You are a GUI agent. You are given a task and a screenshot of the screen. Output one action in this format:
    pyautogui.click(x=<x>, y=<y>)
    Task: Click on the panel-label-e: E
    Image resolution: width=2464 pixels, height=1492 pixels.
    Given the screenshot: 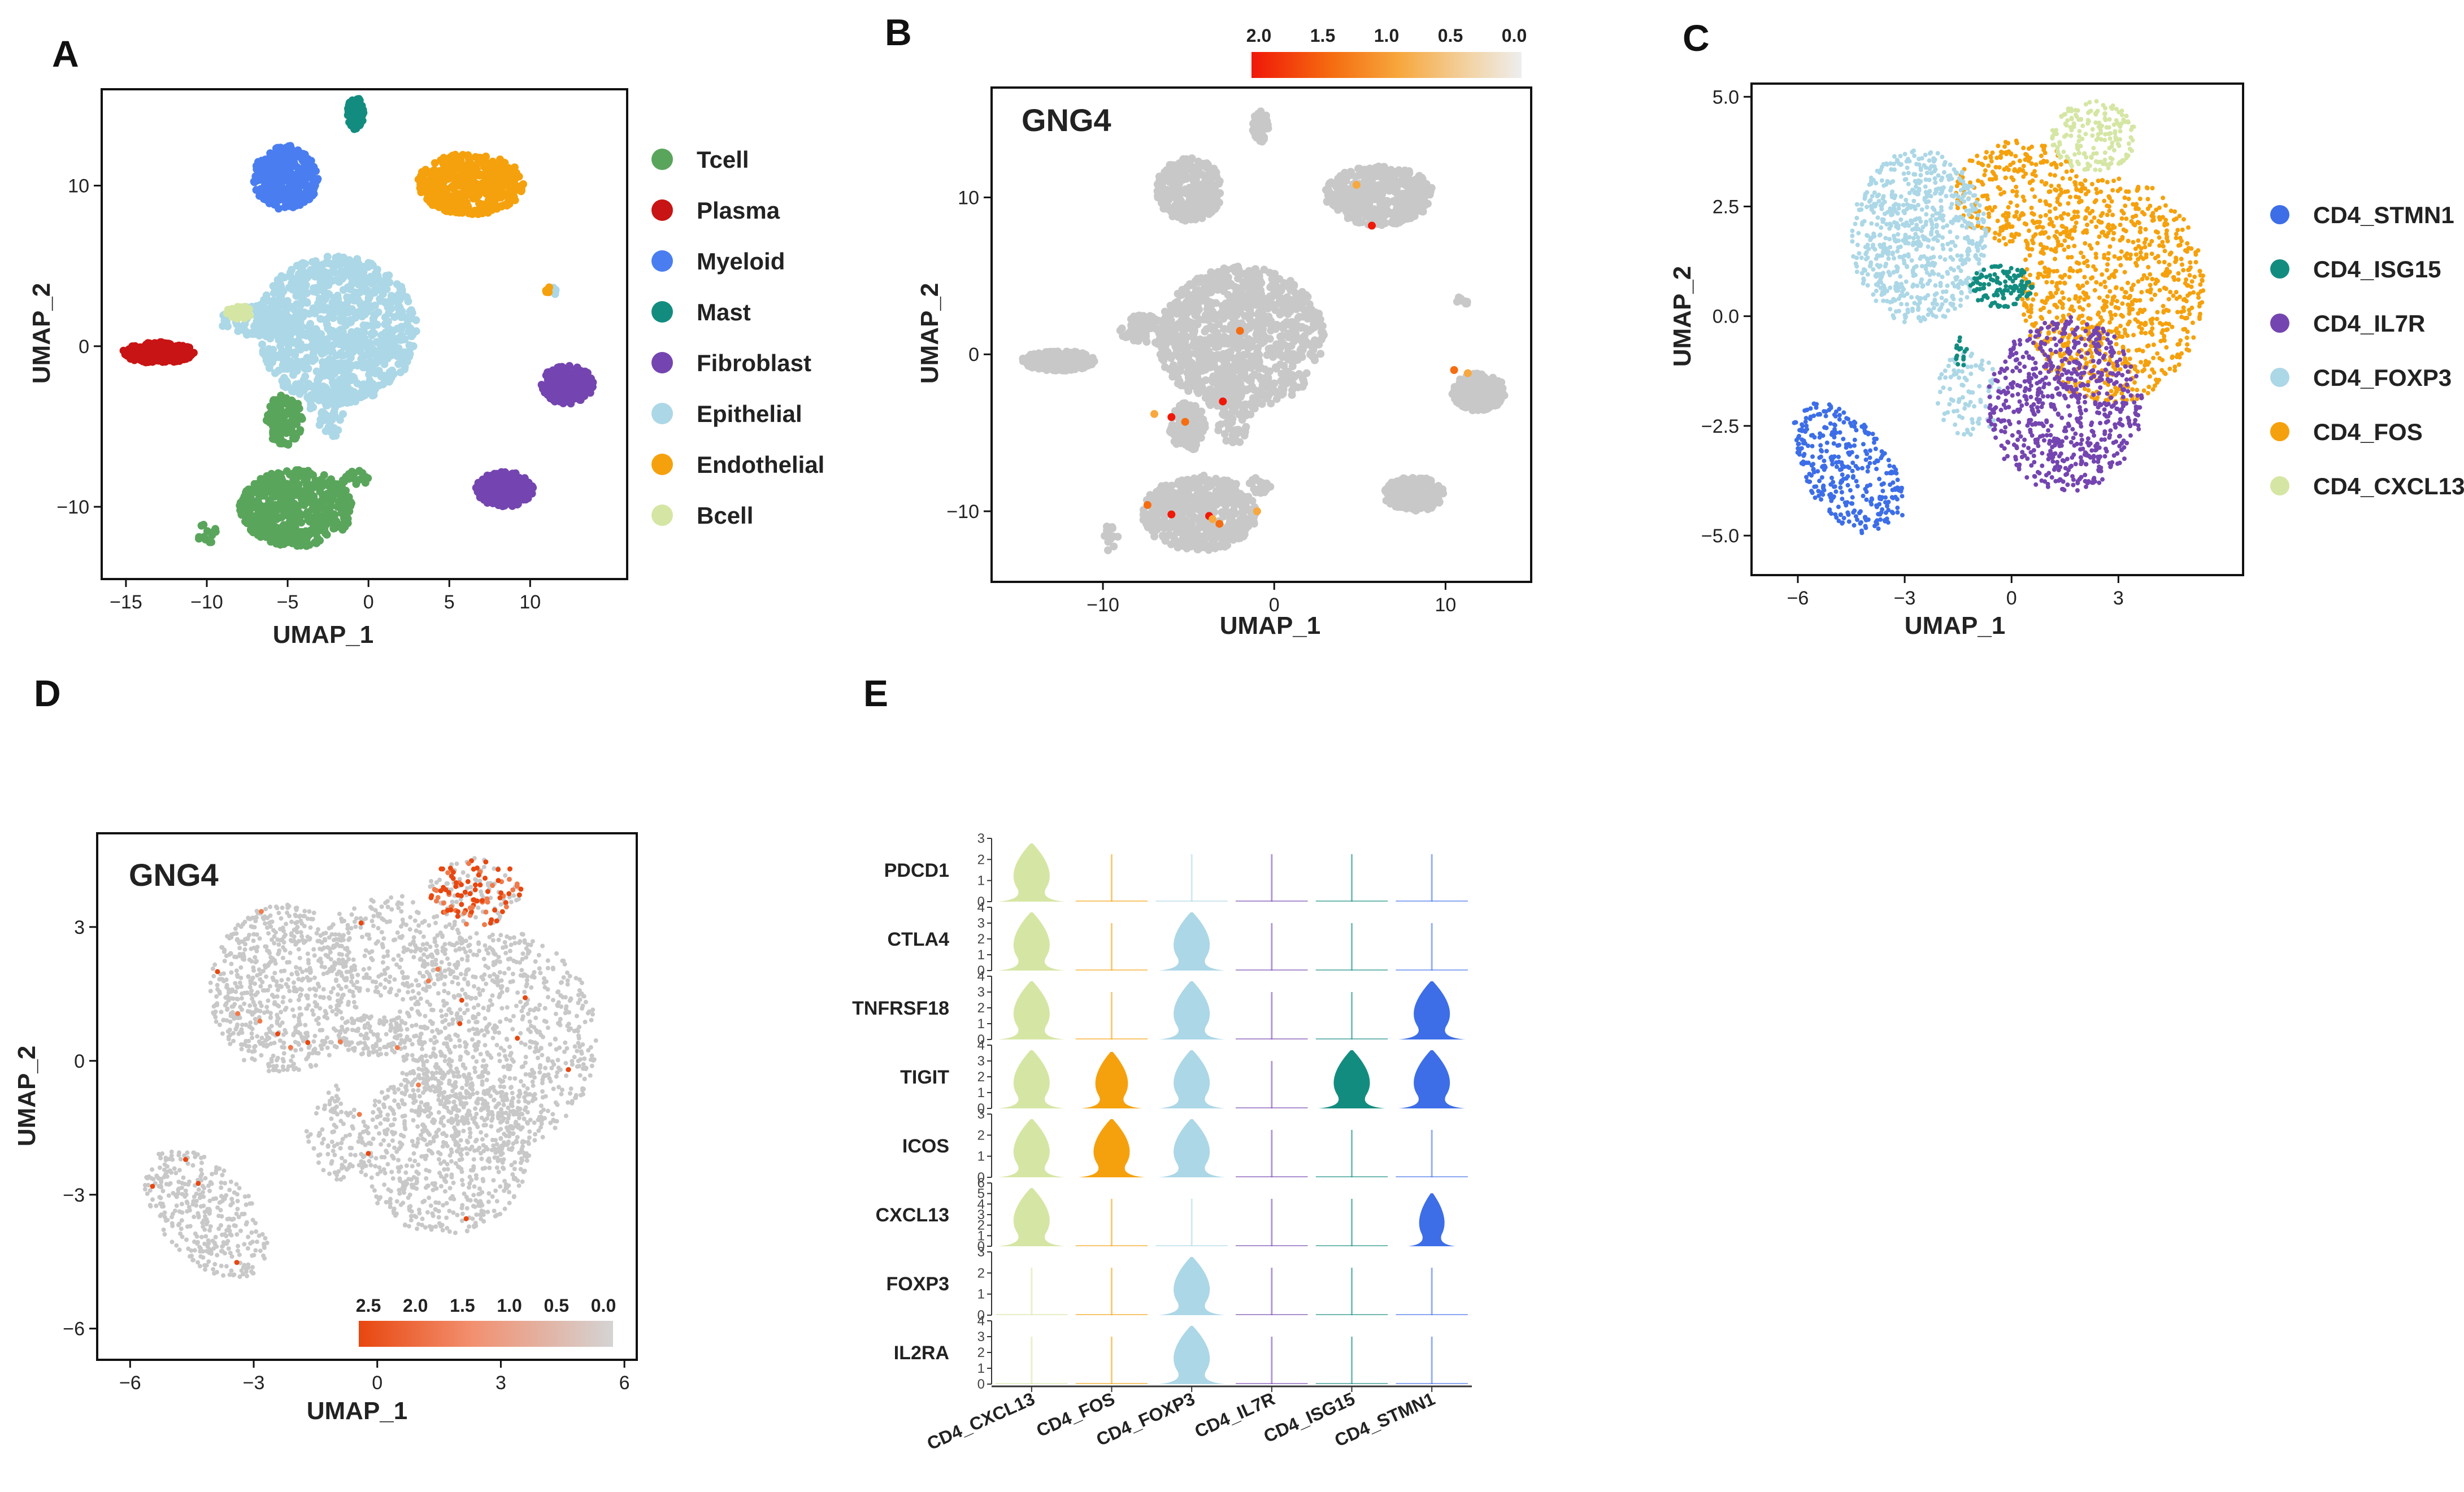 What is the action you would take?
    pyautogui.click(x=875, y=693)
    